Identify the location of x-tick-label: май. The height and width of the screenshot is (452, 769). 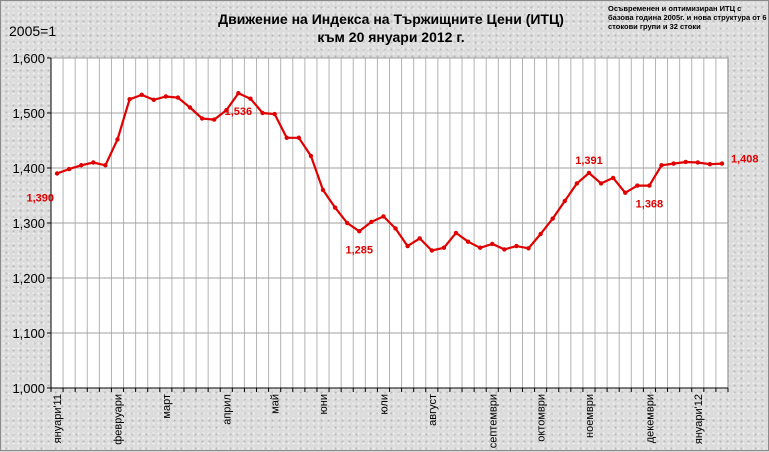
(276, 404).